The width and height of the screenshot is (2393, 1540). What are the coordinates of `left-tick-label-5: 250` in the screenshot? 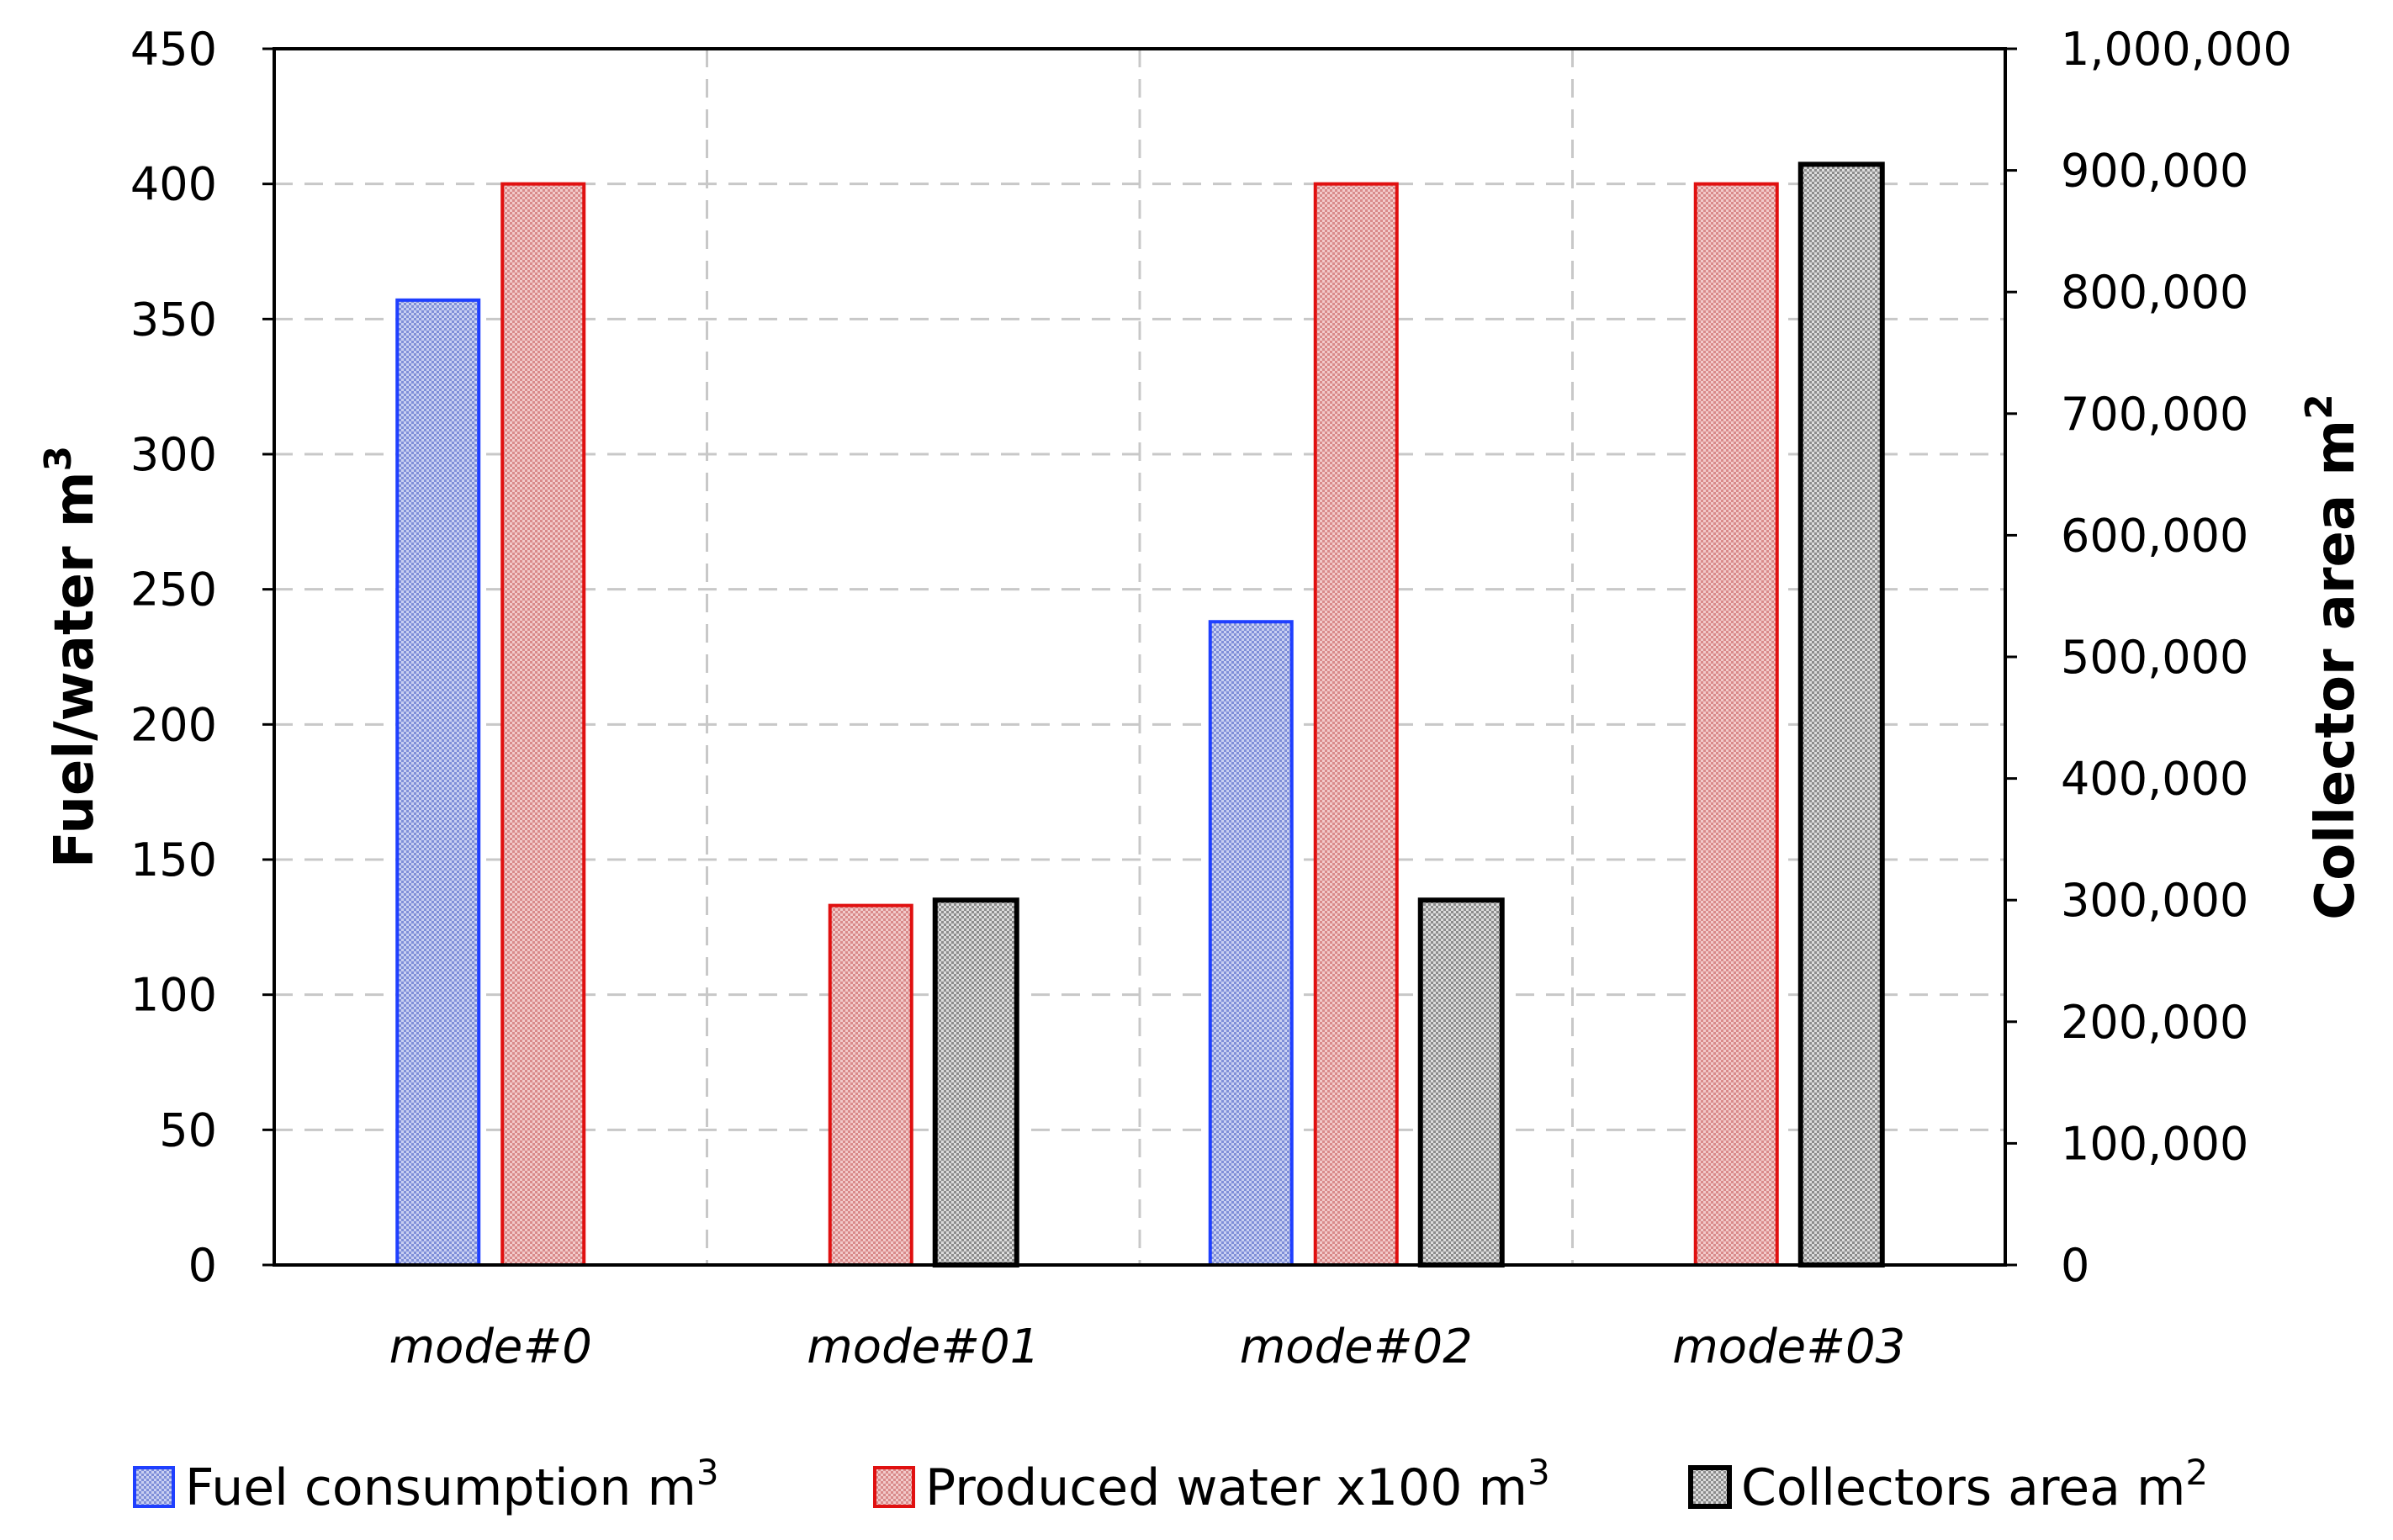 It's located at (173, 590).